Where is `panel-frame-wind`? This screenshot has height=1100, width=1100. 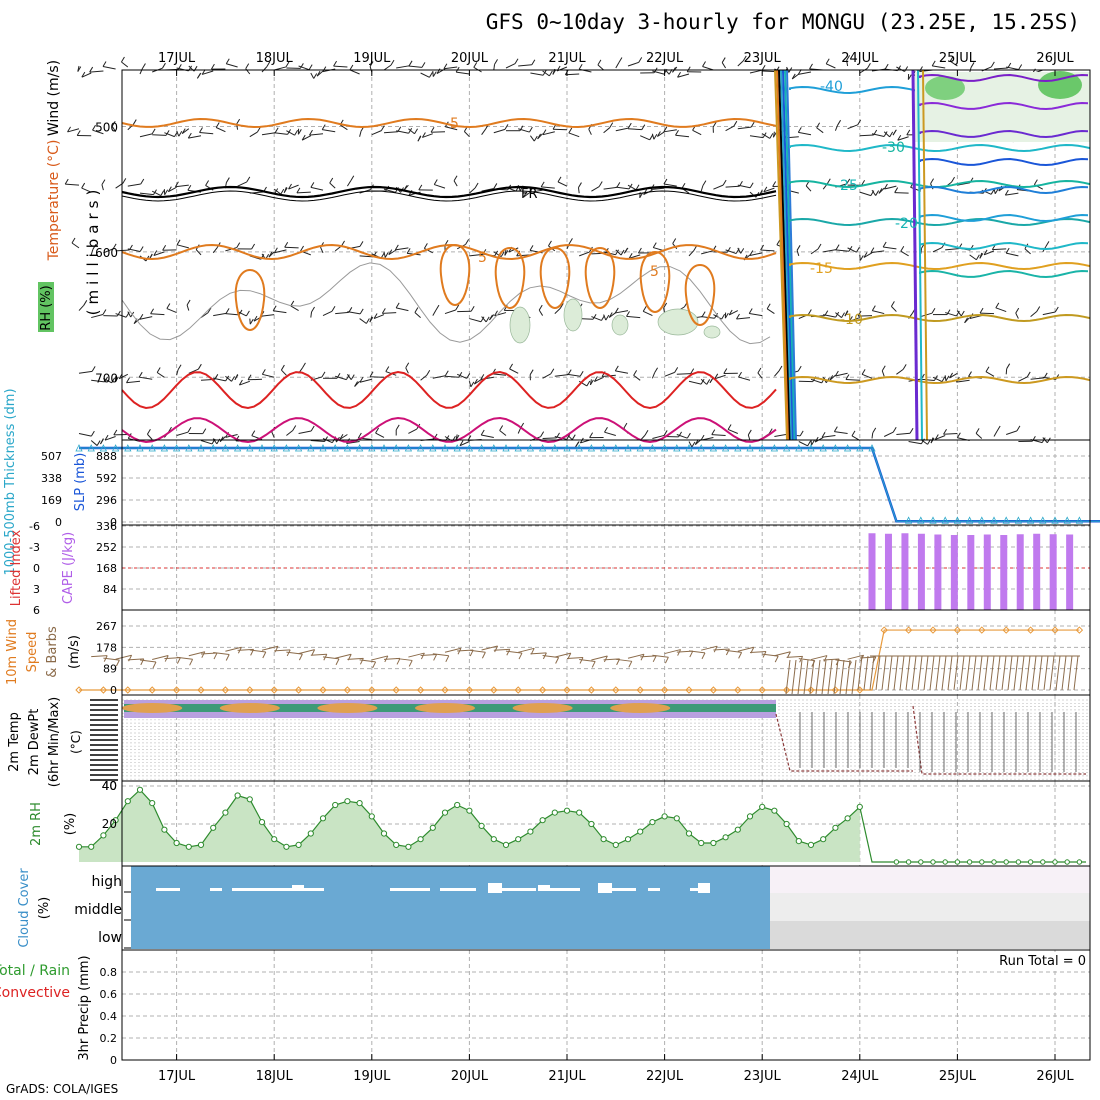
panel-frame-wind is located at coordinates (606, 652).